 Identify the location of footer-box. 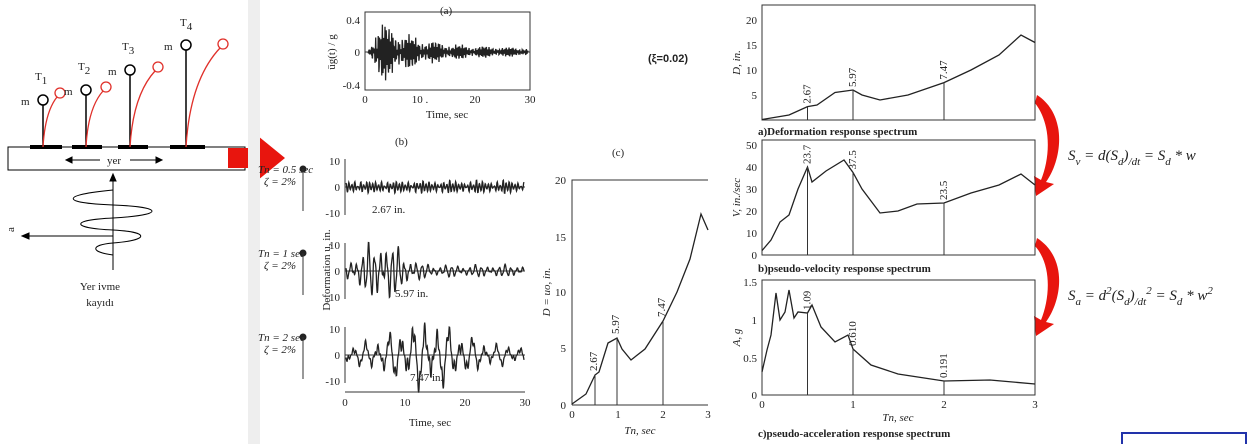
(1184, 438).